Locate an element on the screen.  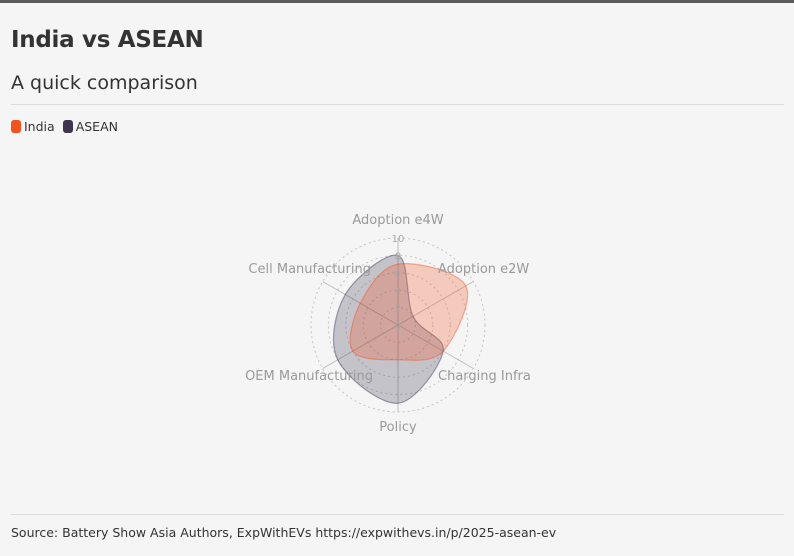
axis-label-adoption-e4w: Adoption e4W is located at coordinates (397, 220).